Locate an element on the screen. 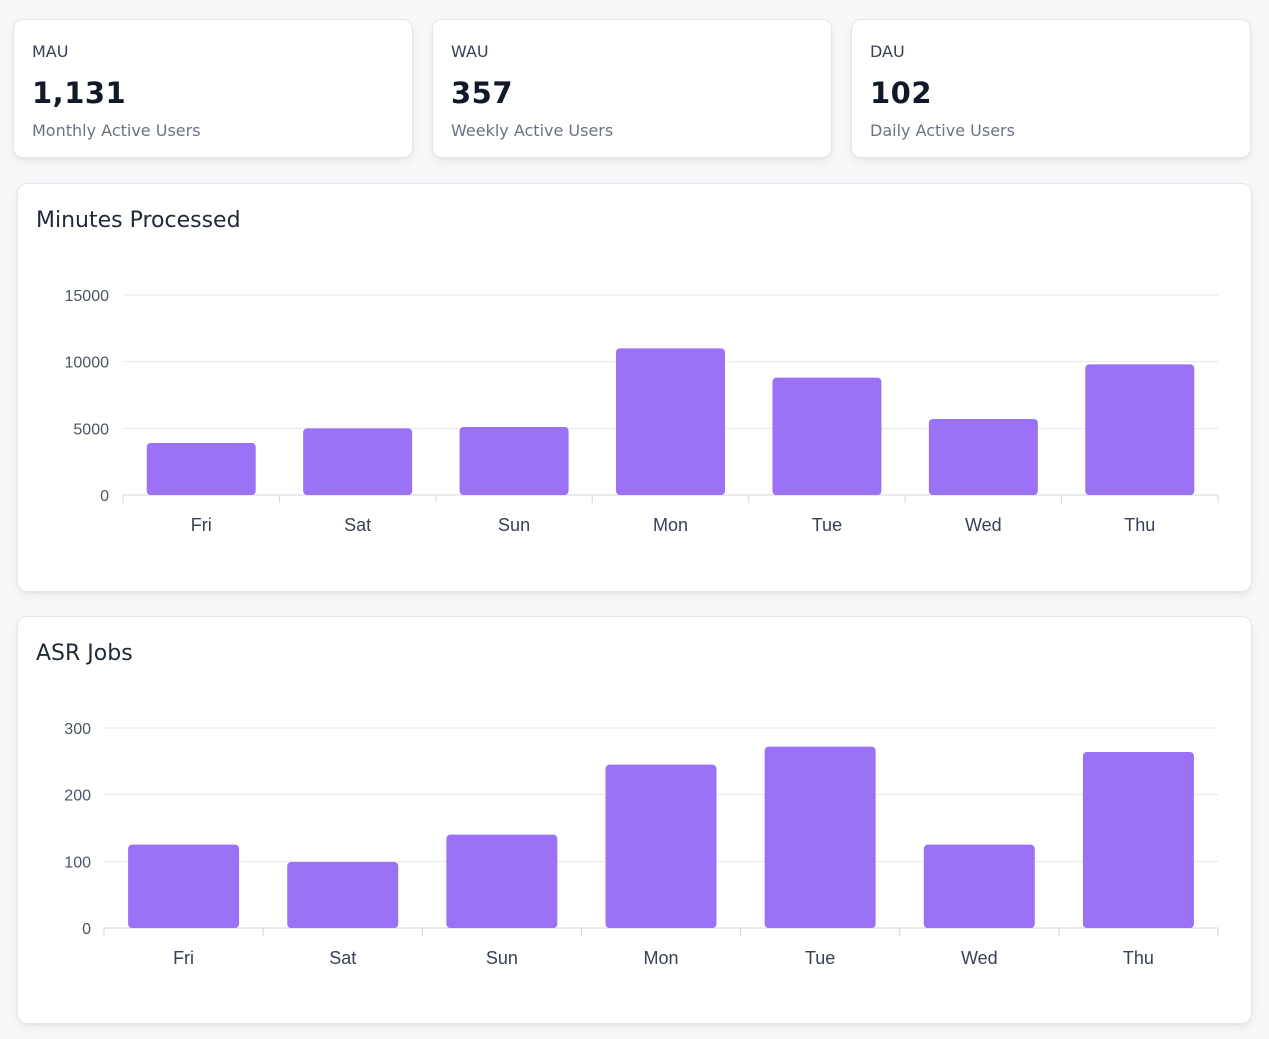 This screenshot has height=1039, width=1269. y-tick-label: 200 is located at coordinates (77, 796).